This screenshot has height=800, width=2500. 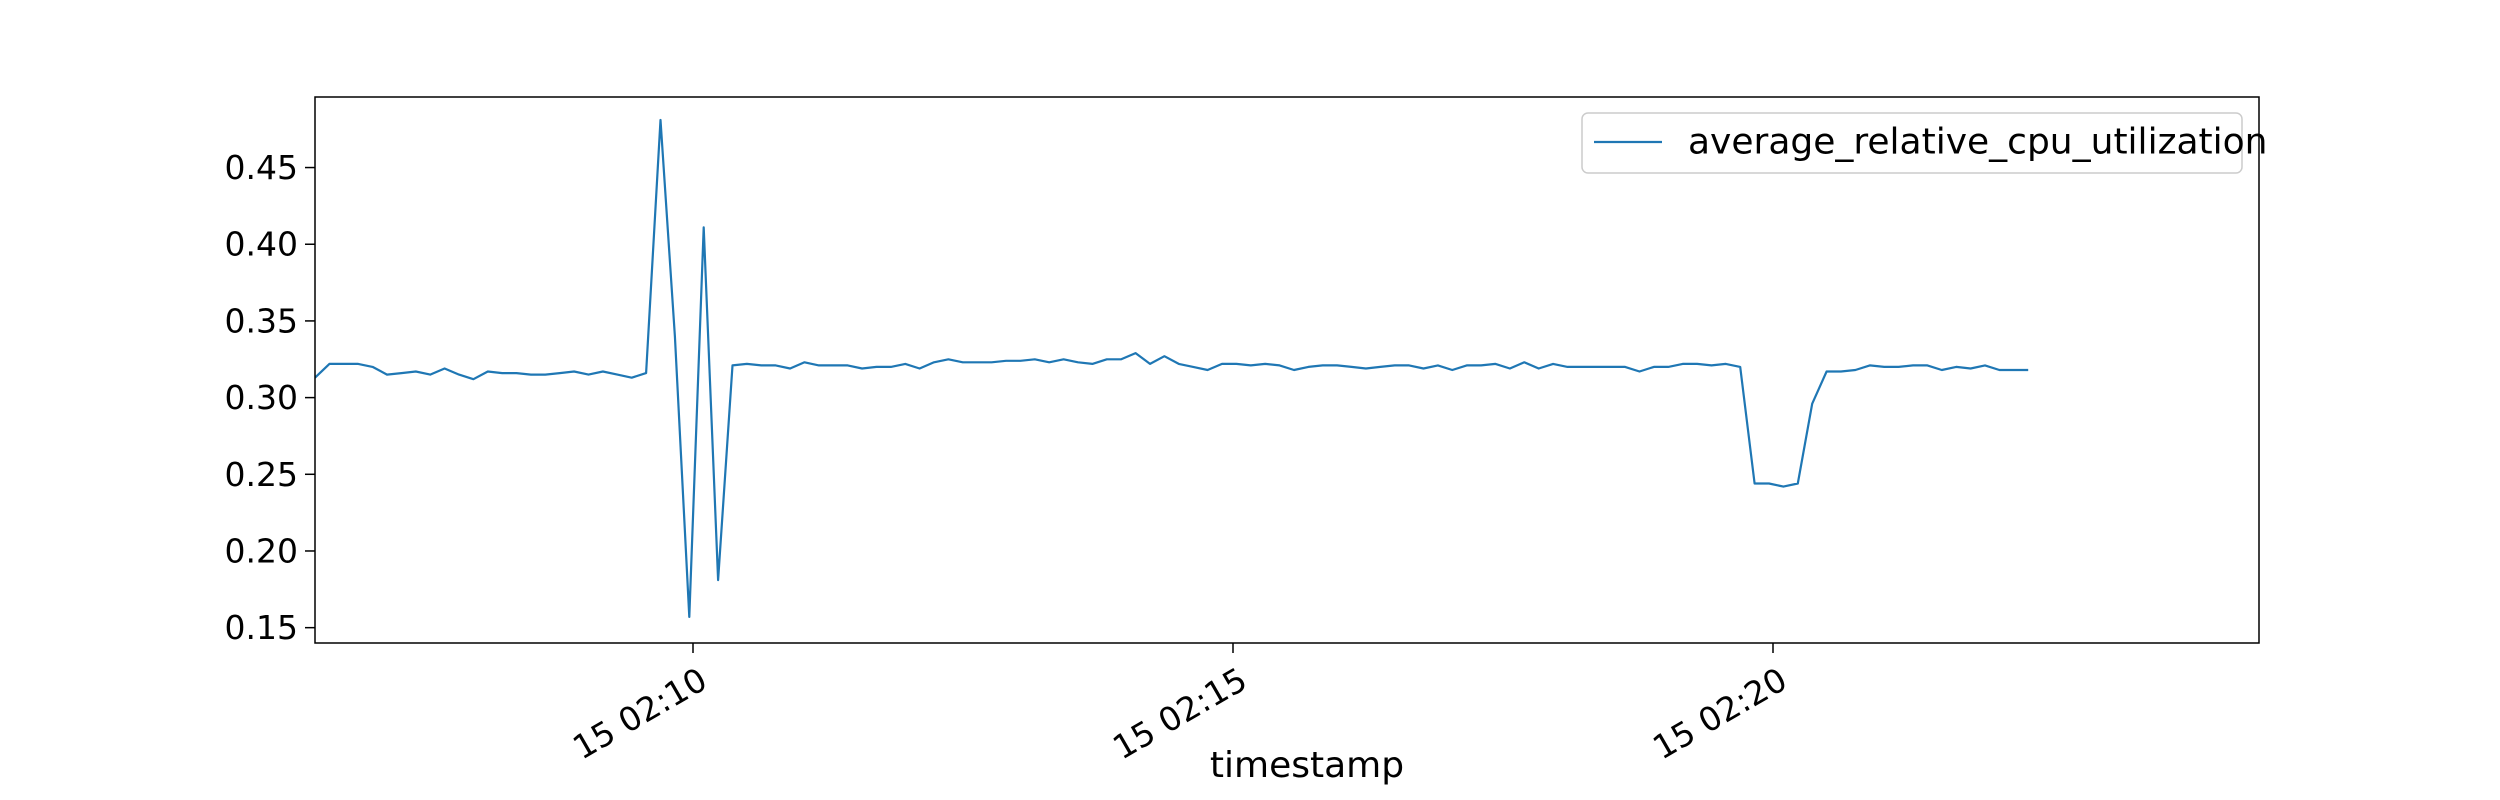 I want to click on legend: average_relative_cpu_utilization, so click(x=1924, y=143).